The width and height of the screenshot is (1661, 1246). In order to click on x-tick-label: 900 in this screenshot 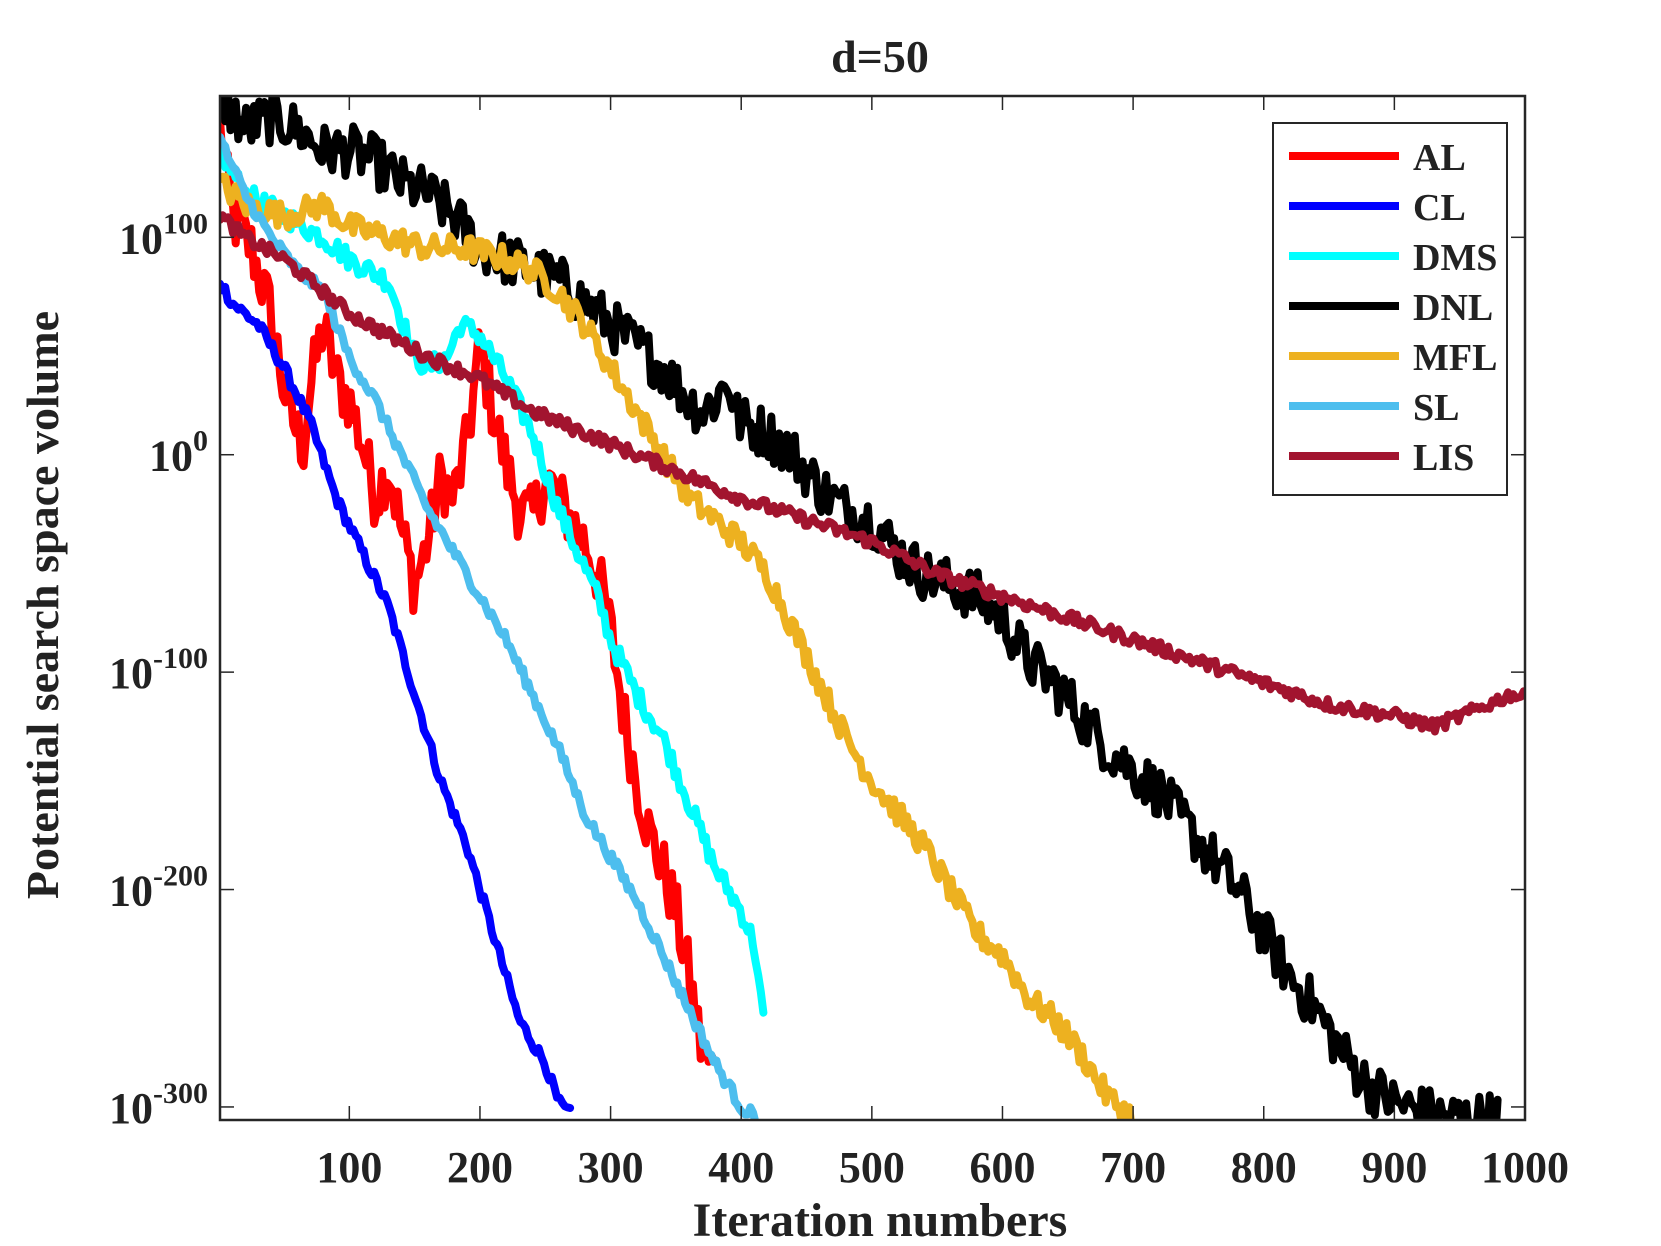, I will do `click(1394, 1167)`.